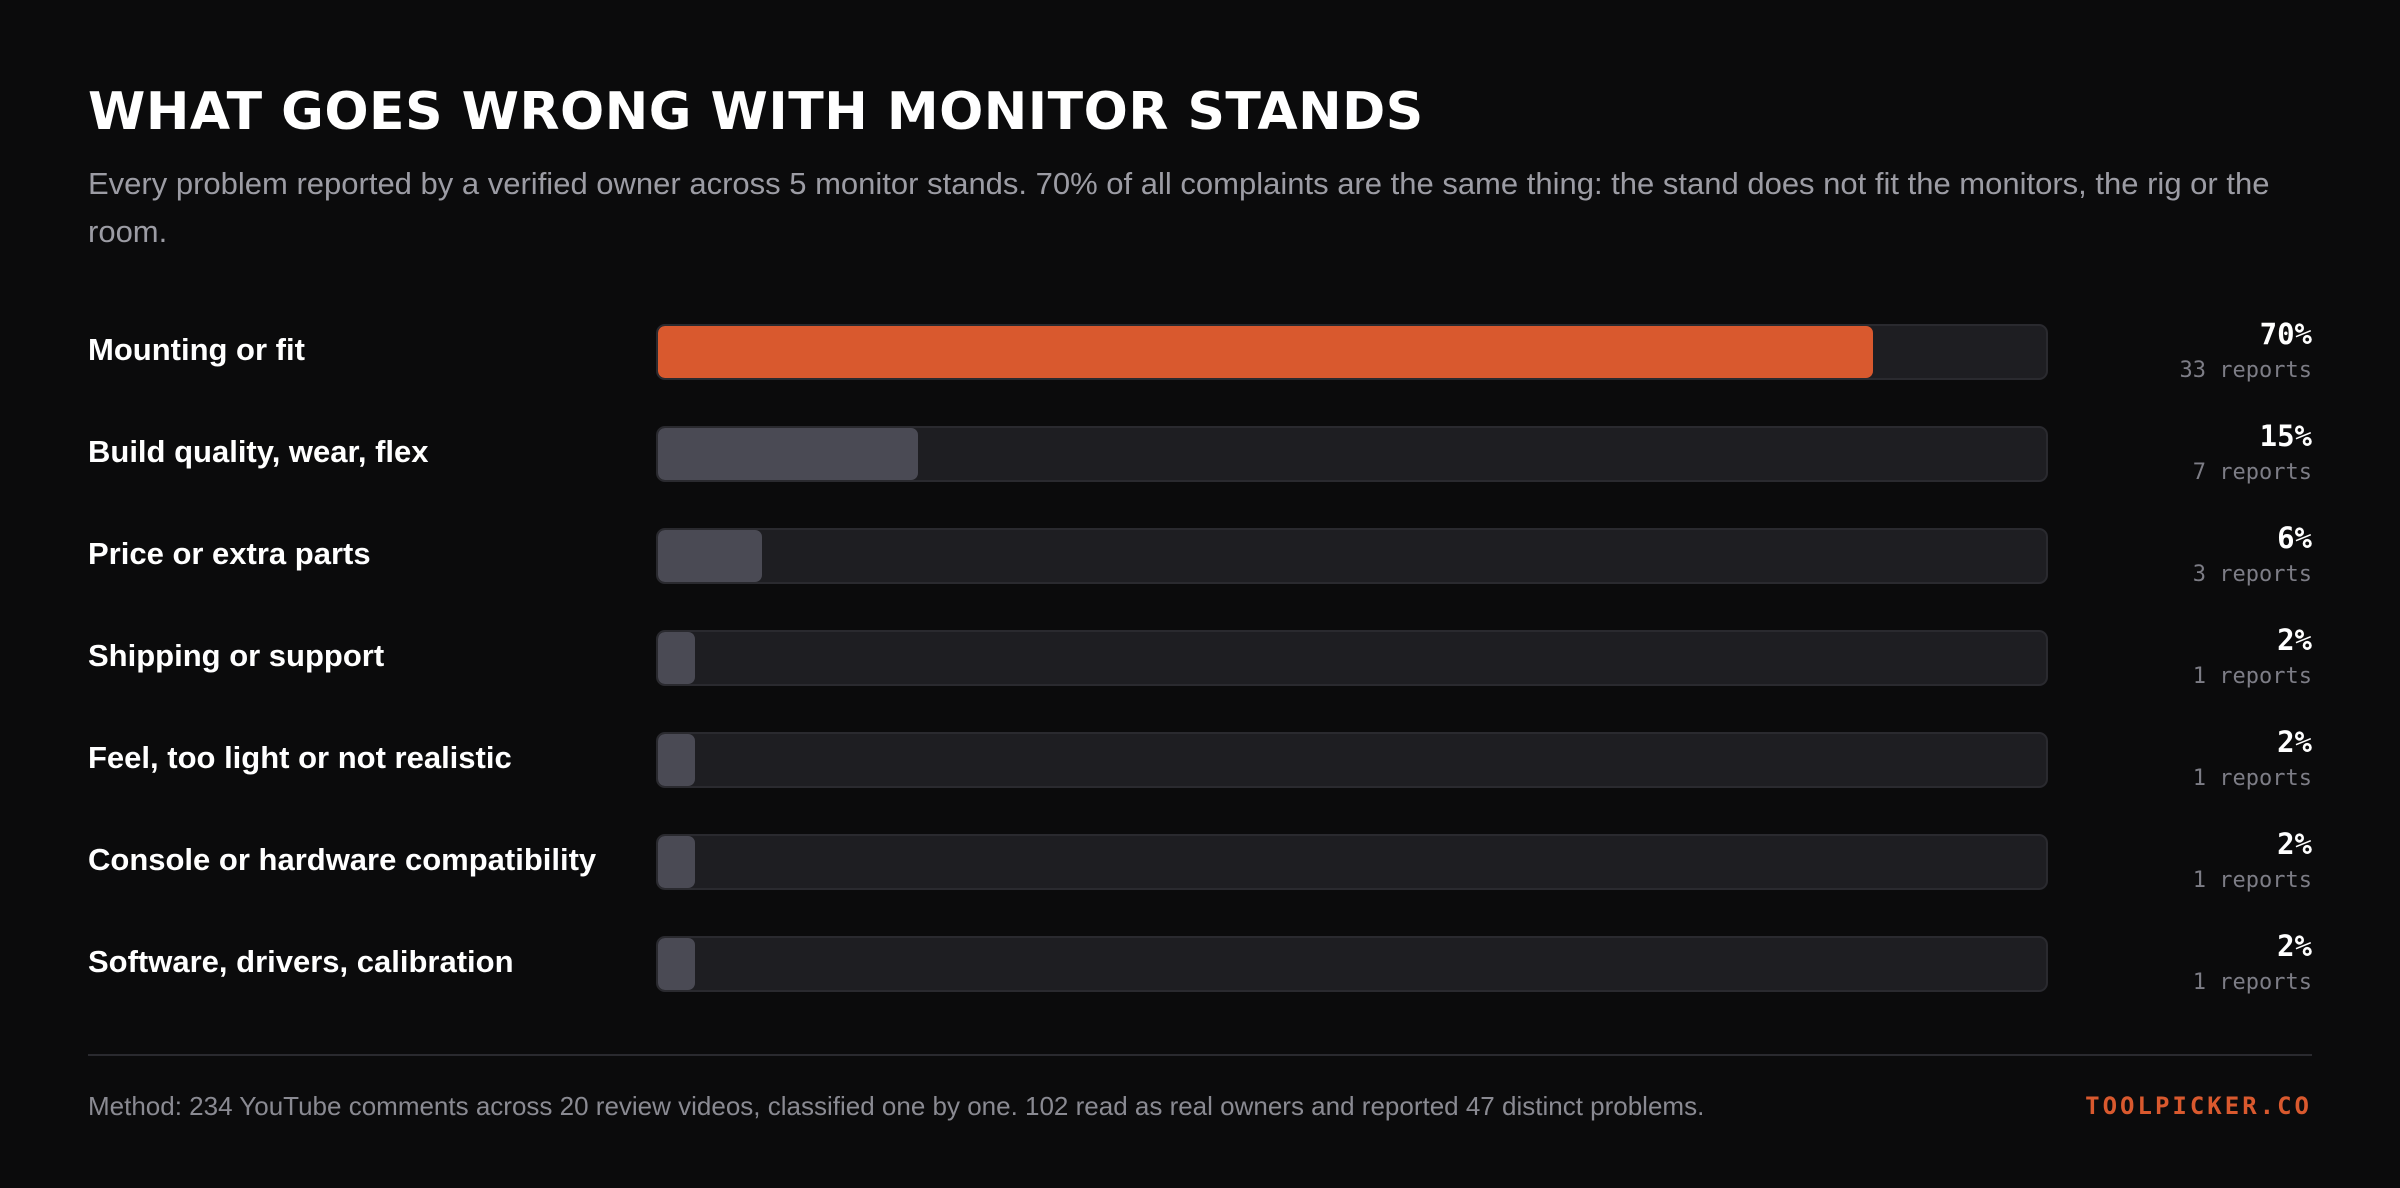 The height and width of the screenshot is (1188, 2400). I want to click on footer-divider, so click(1200, 1055).